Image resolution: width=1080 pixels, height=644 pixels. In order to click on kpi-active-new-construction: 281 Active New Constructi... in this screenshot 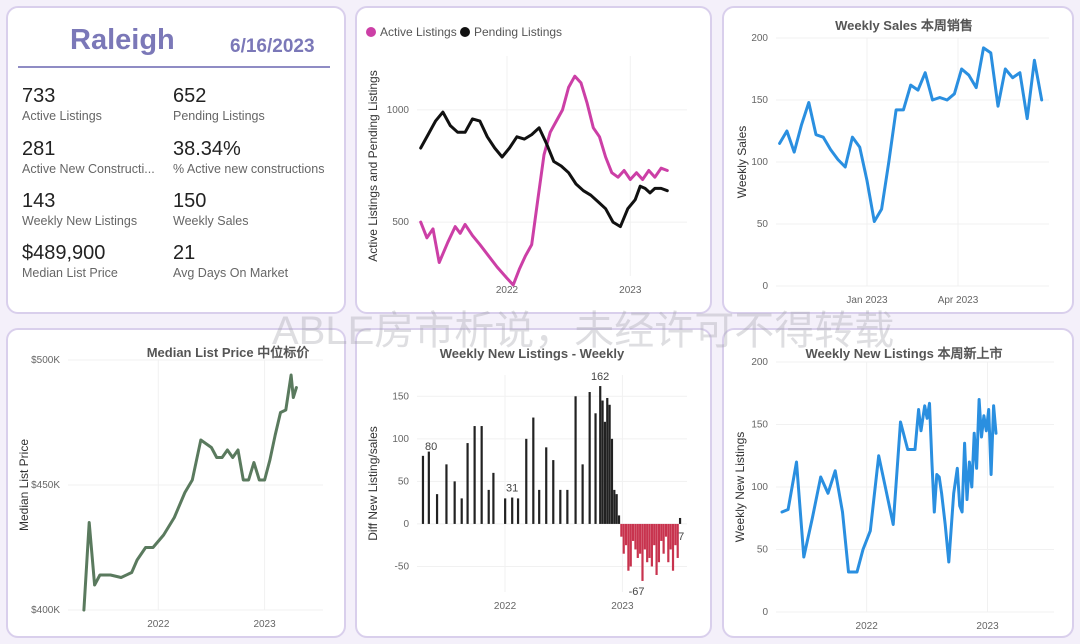, I will do `click(97, 157)`.